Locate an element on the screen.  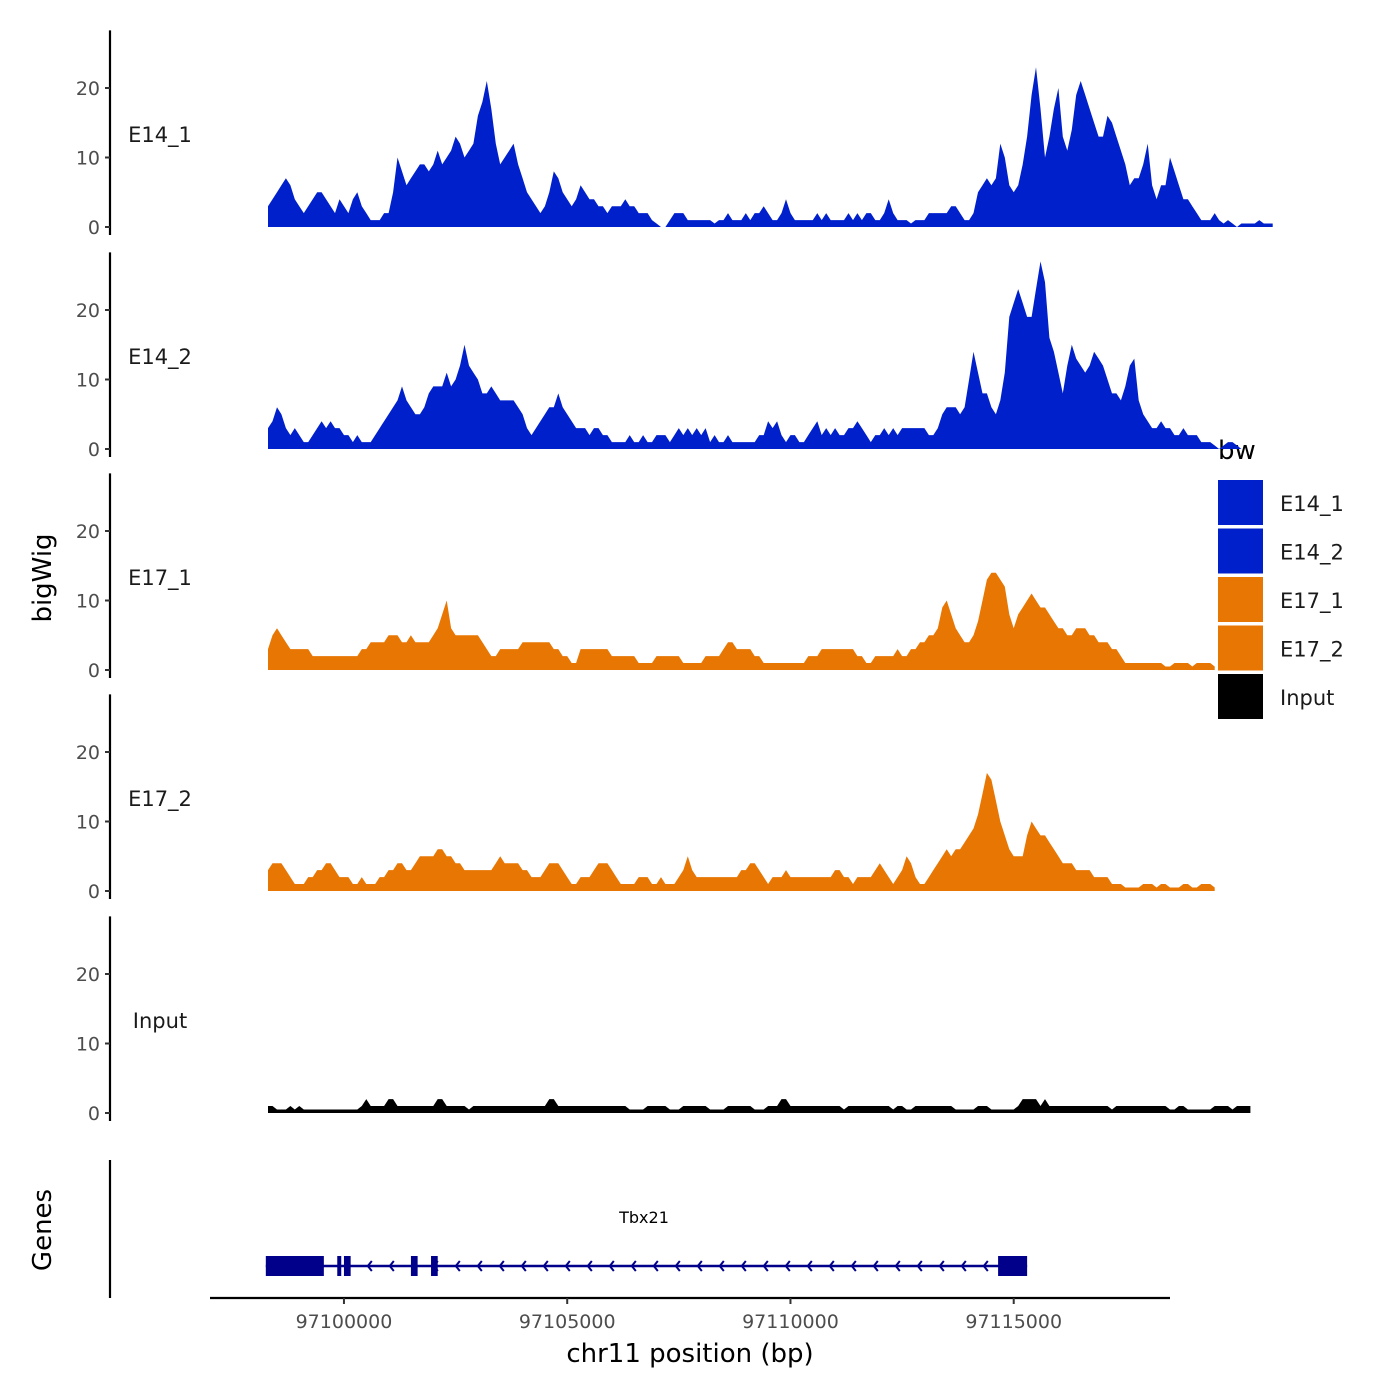
track-label: E14_1 is located at coordinates (160, 135).